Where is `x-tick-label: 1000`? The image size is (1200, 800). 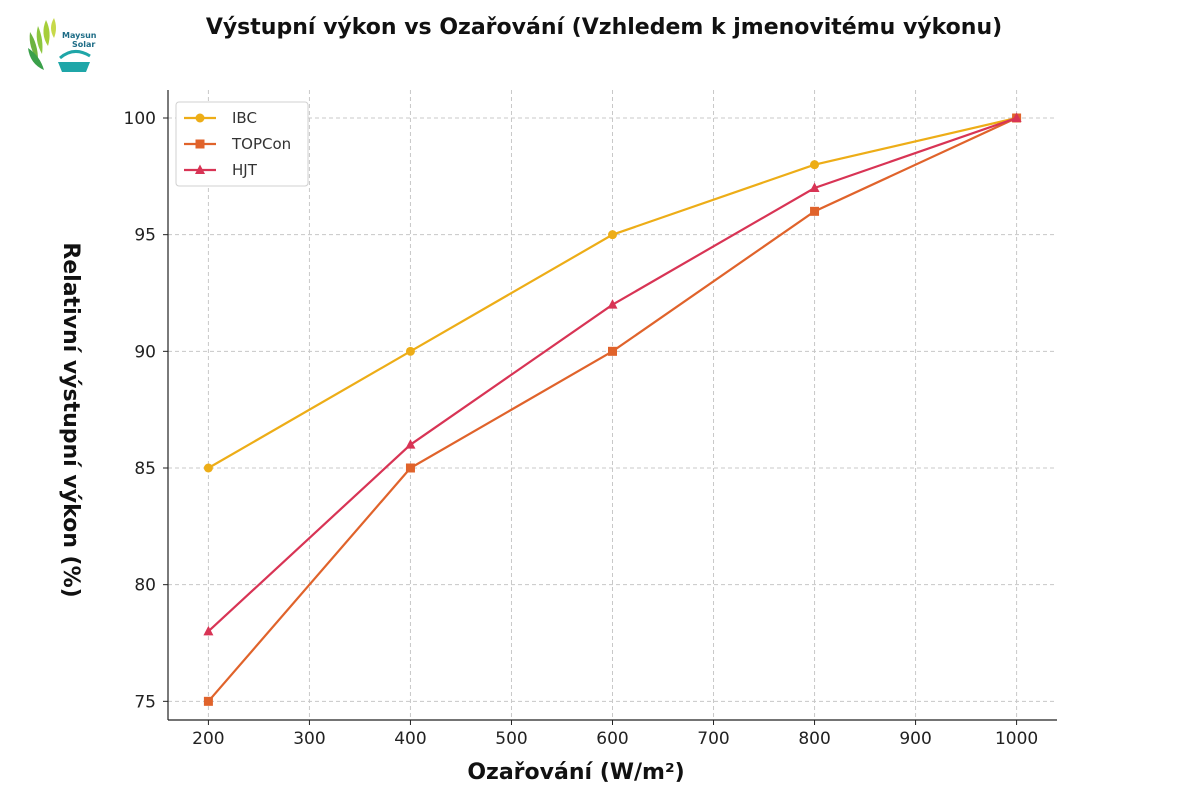 x-tick-label: 1000 is located at coordinates (1016, 739).